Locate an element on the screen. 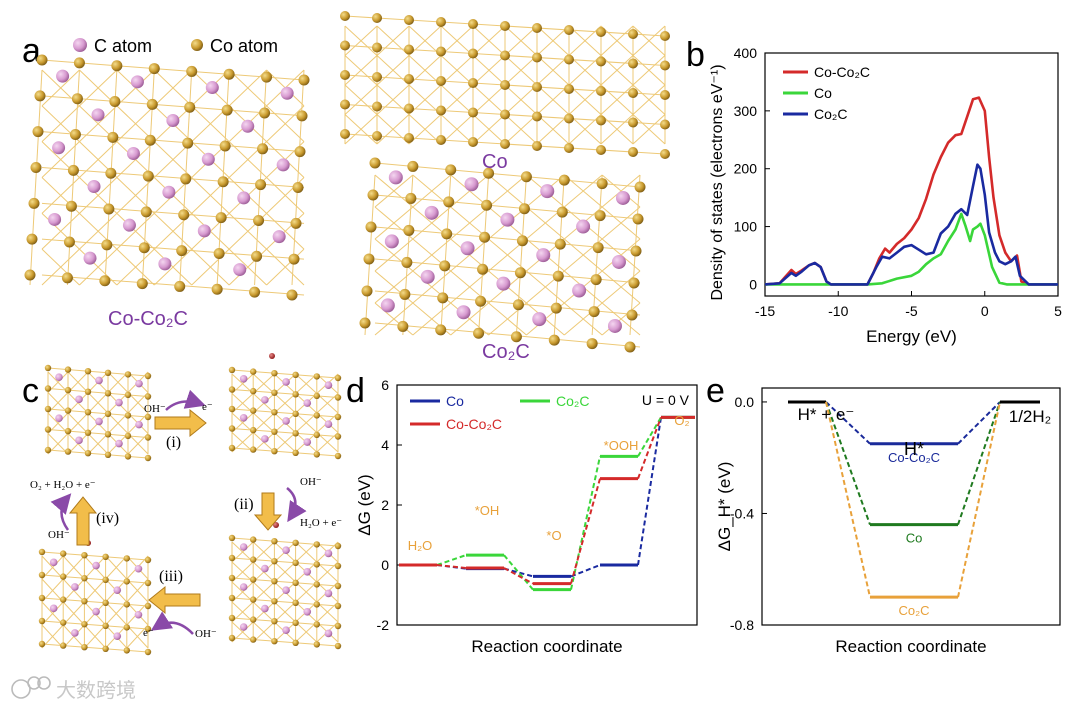 This screenshot has height=710, width=1080. cycle-arrow-iv is located at coordinates (83, 521).